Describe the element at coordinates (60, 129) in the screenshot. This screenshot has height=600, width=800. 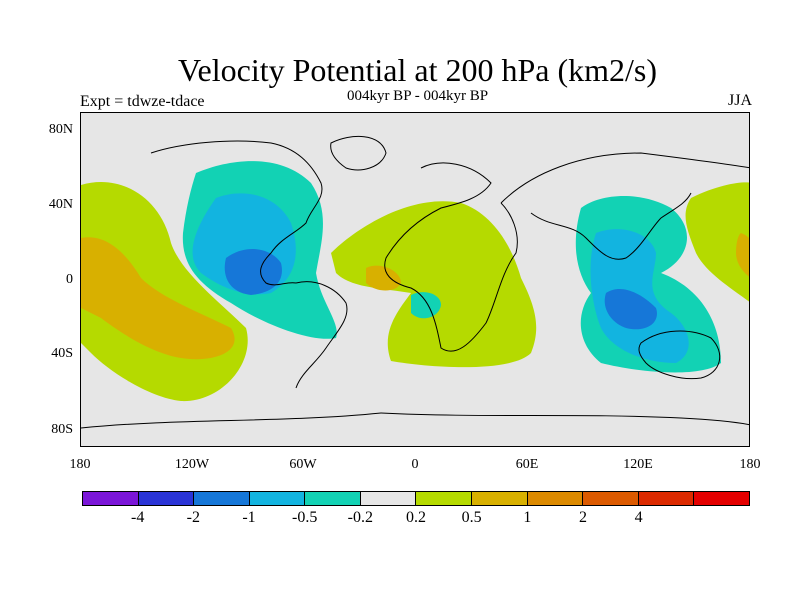
I see `lat-label-80n: 80N` at that location.